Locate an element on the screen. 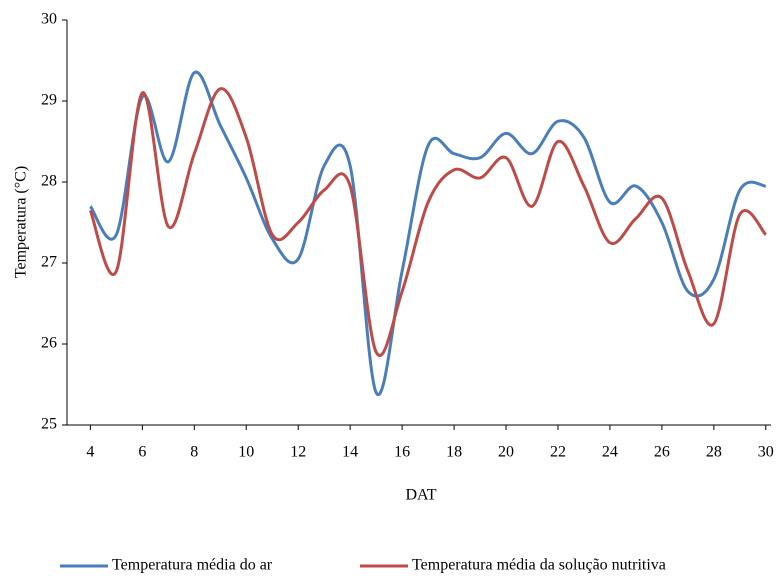 The image size is (777, 580). y-tick-label: 28 is located at coordinates (49, 181).